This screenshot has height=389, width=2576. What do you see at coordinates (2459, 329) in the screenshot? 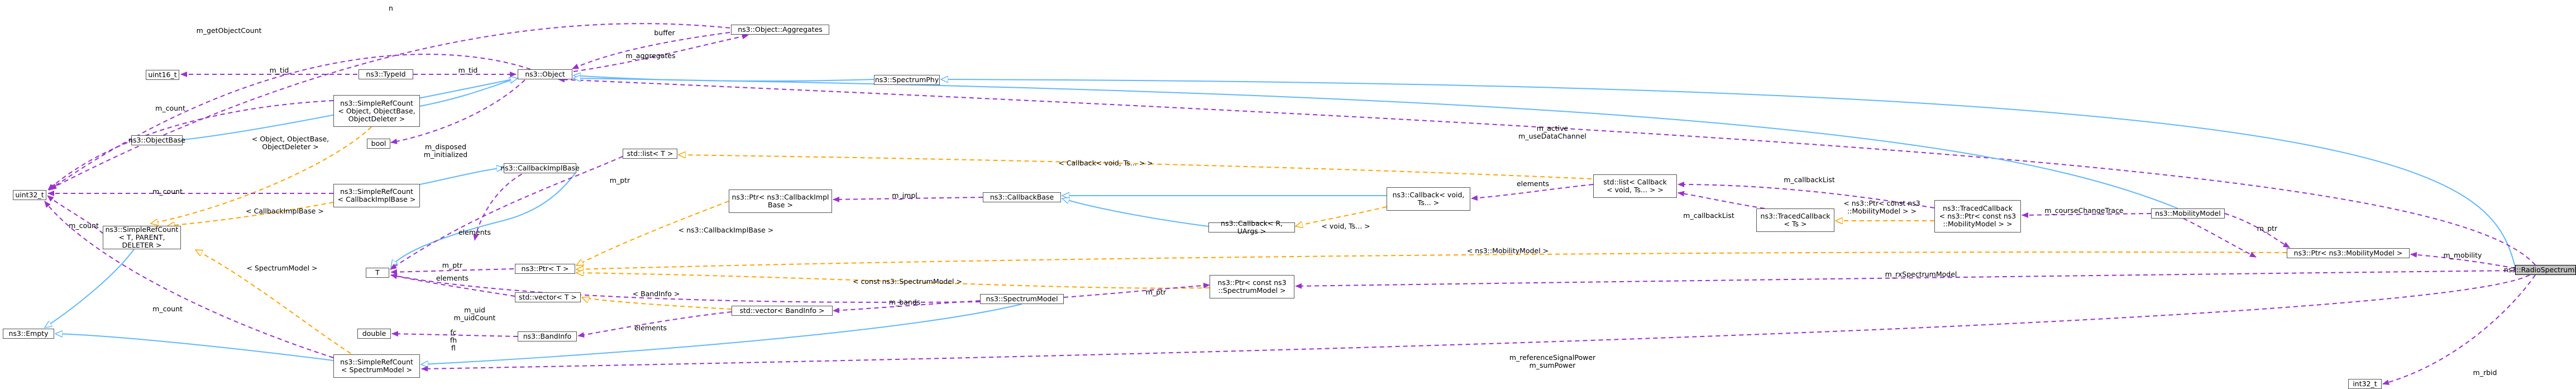
I see `edge-main-int32` at bounding box center [2459, 329].